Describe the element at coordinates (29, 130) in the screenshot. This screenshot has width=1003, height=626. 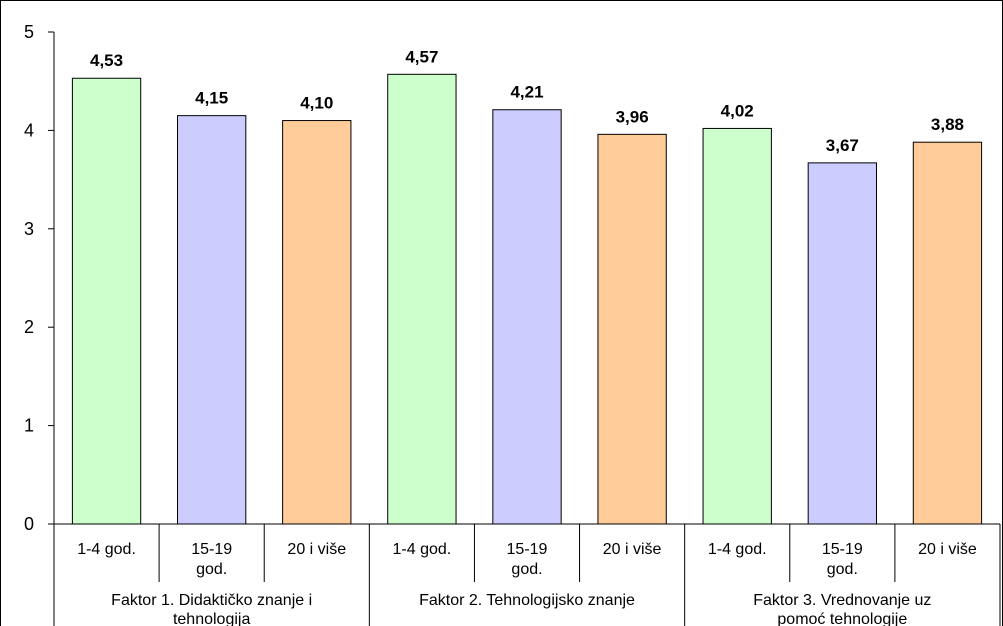
I see `y-tick-label: 4` at that location.